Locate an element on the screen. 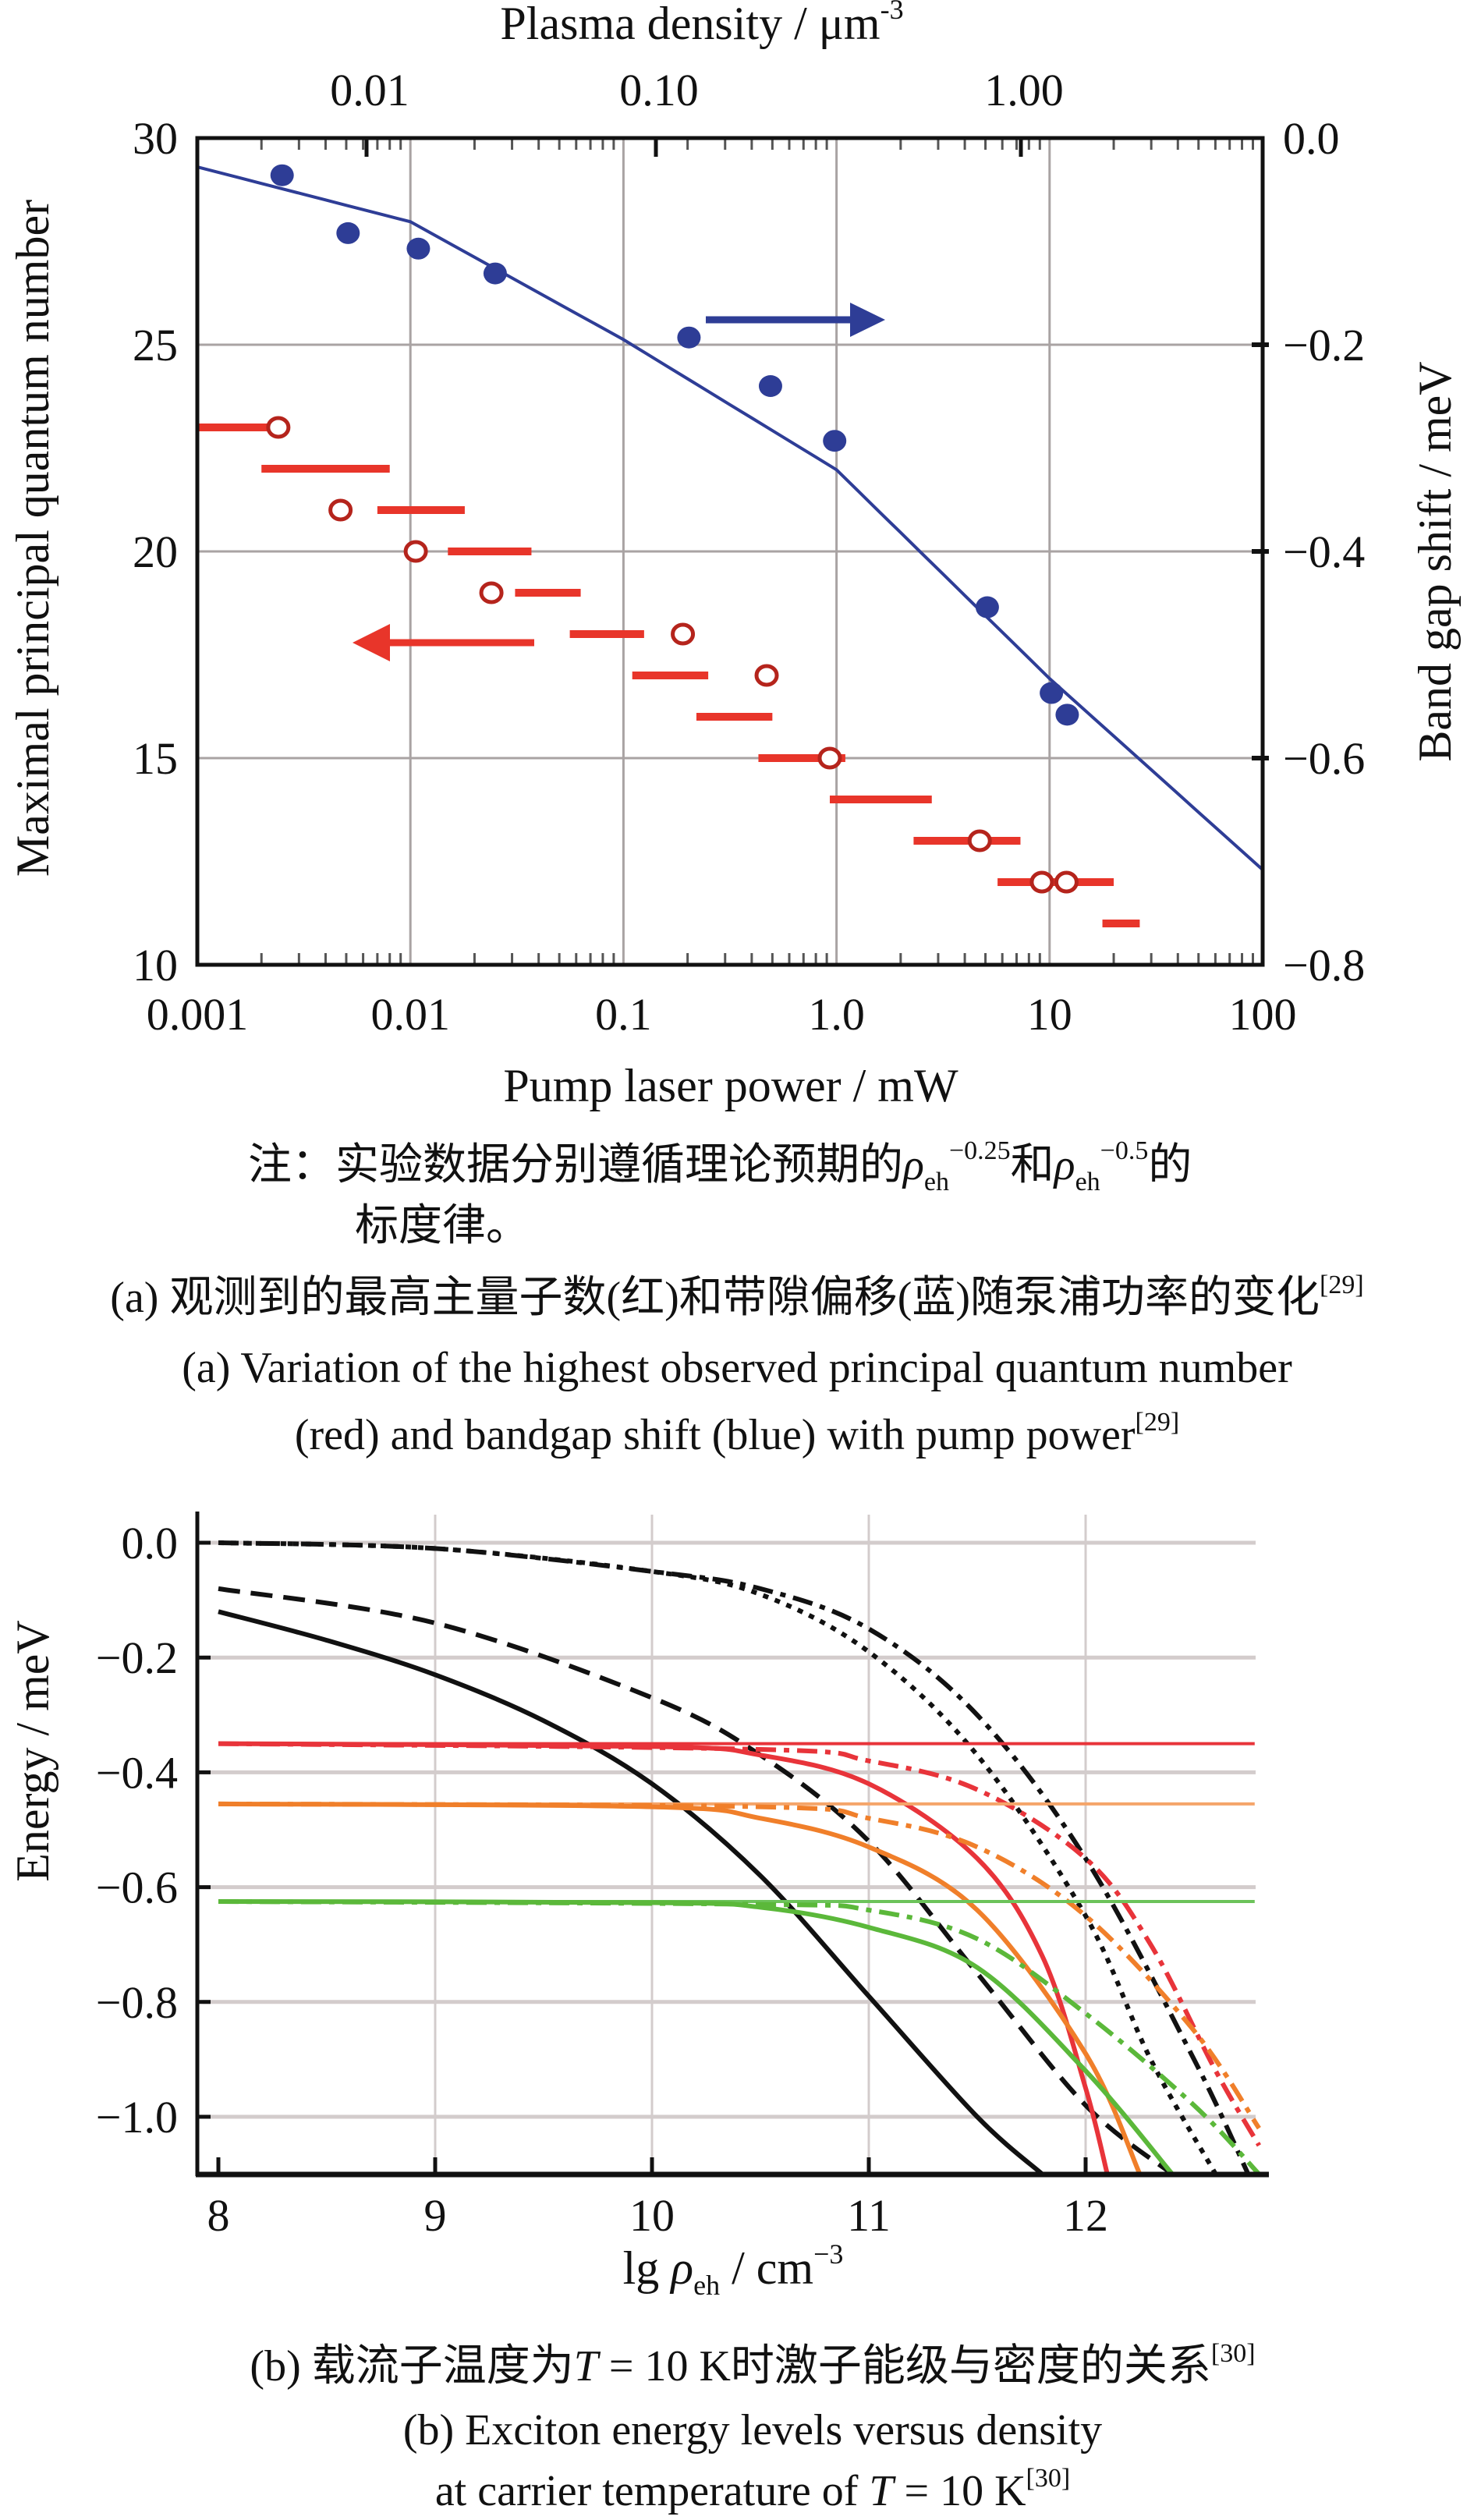  x-tick-label: 11 is located at coordinates (869, 2215).